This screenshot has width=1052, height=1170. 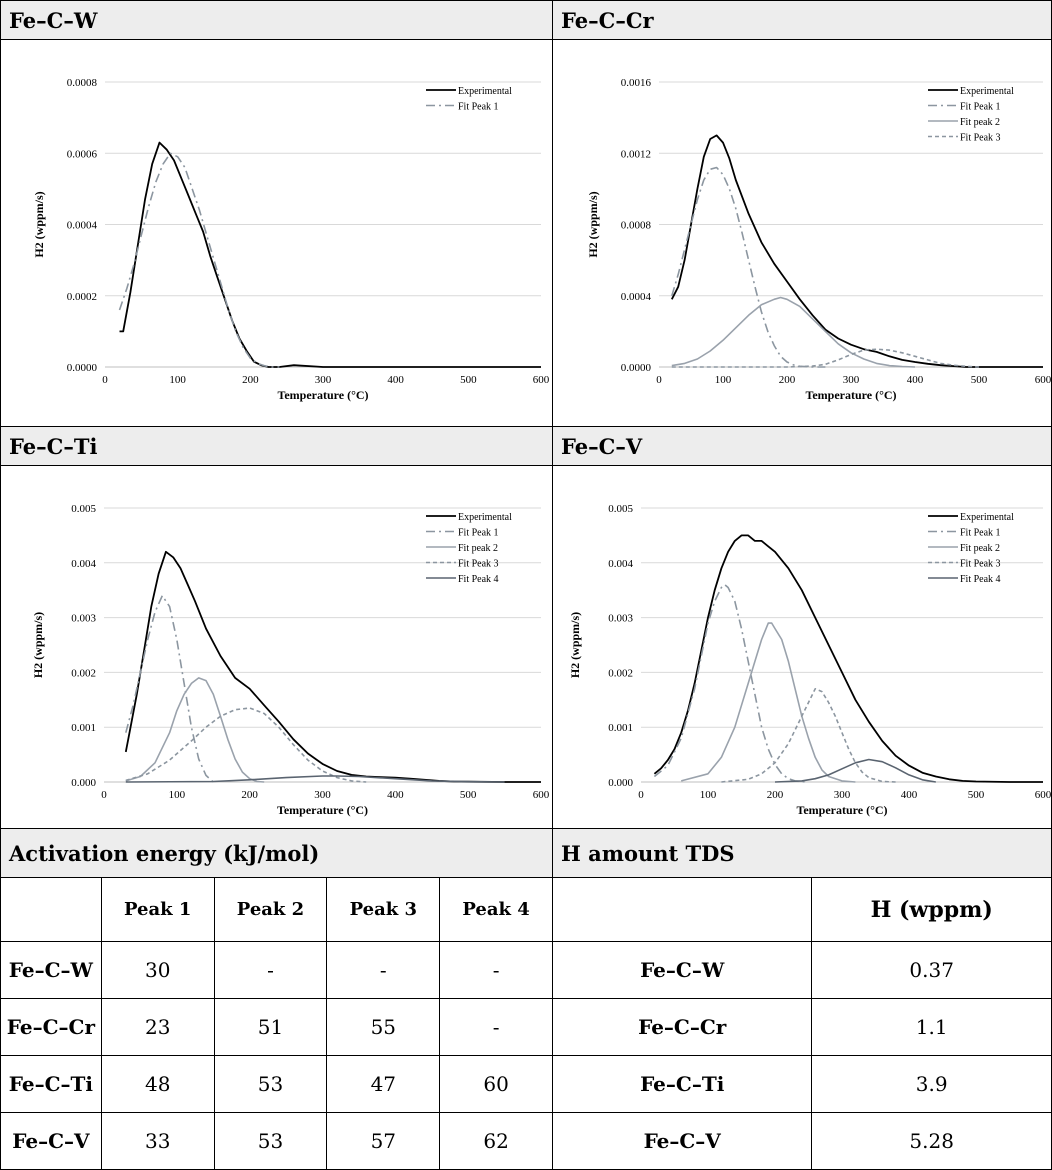 I want to click on table-row: Fe–C–Ti 3.9, so click(x=802, y=1084).